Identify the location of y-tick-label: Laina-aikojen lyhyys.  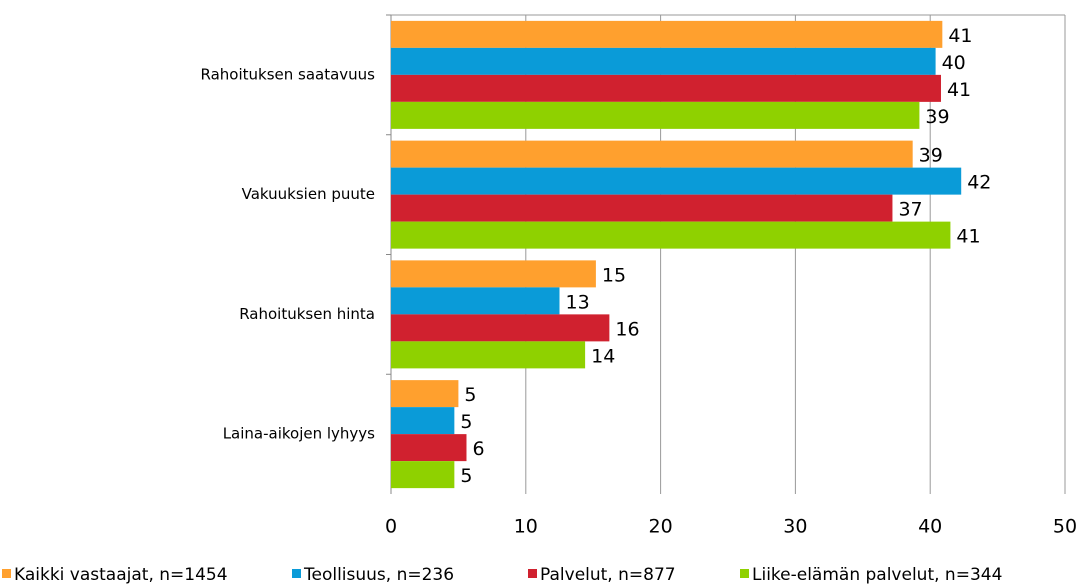
(299, 434).